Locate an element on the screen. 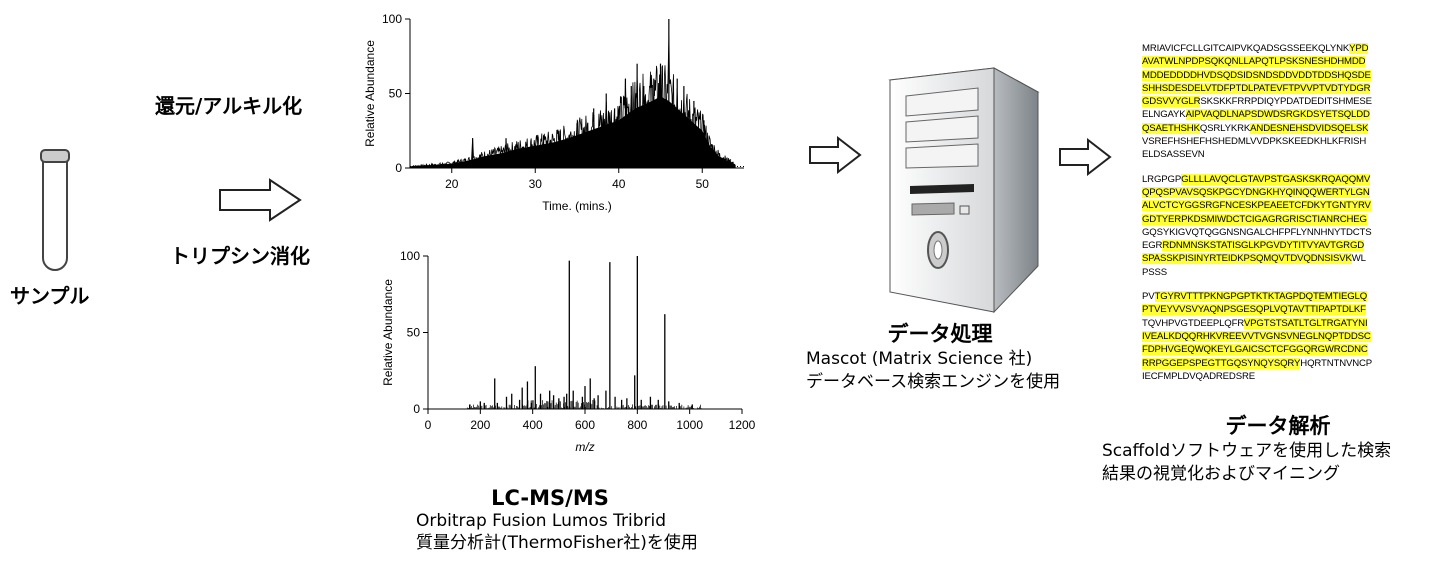  sequence-segment: SKSKKFRRPDIQYPDATDEDITSHMESE is located at coordinates (1286, 102).